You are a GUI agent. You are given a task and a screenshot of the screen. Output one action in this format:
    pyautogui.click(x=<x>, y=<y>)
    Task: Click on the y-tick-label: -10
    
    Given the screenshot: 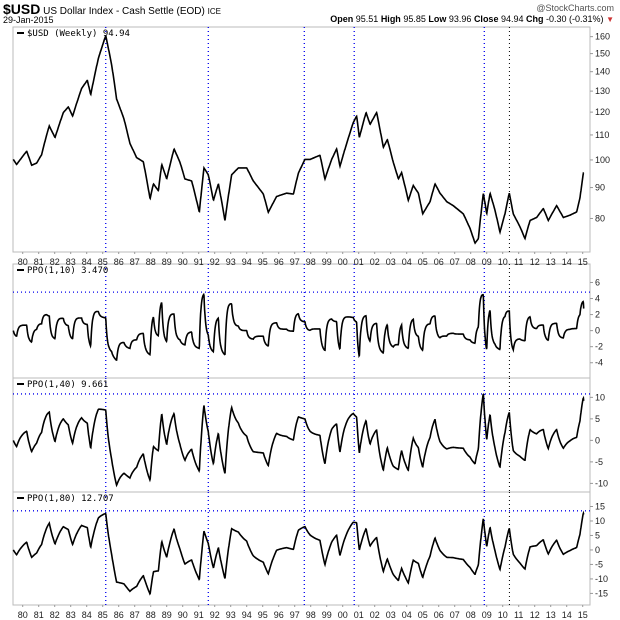 What is the action you would take?
    pyautogui.click(x=601, y=579)
    